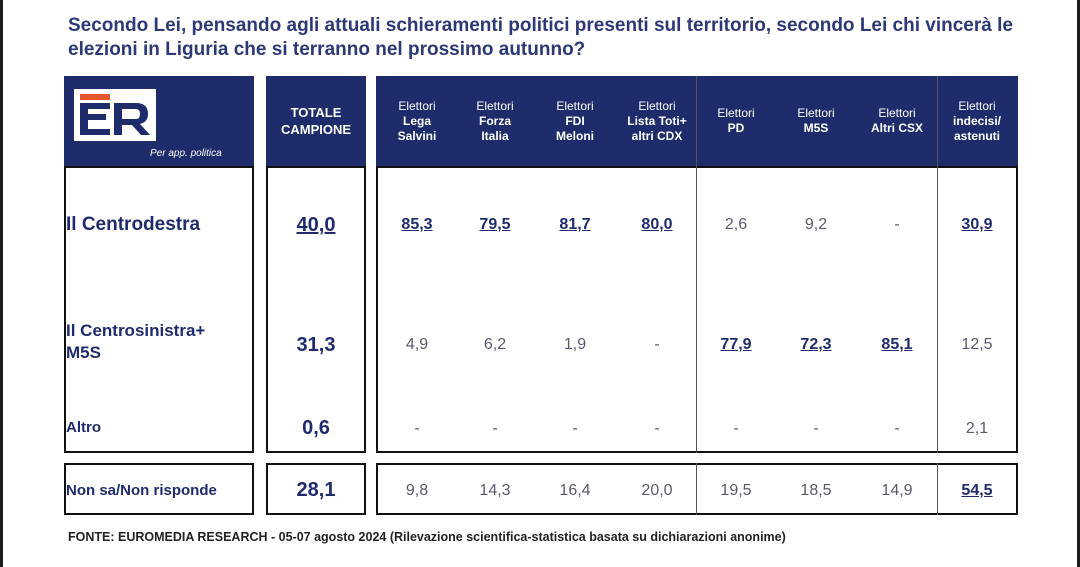  What do you see at coordinates (736, 224) in the screenshot?
I see `row-0-cell-4: 2,6` at bounding box center [736, 224].